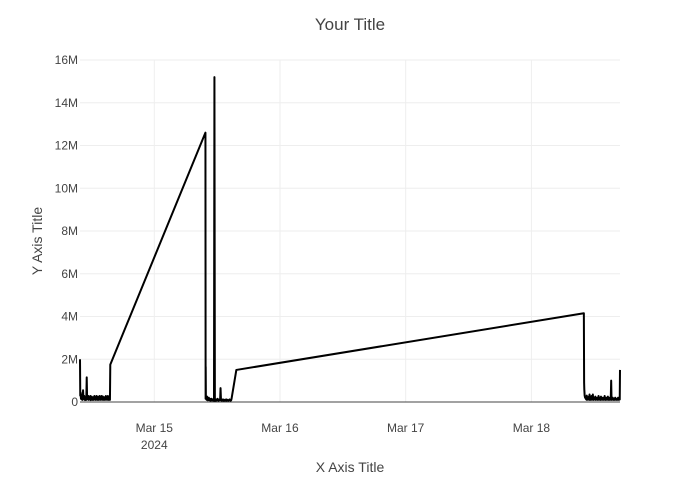 Image resolution: width=700 pixels, height=500 pixels. I want to click on y-axis-ticks: 0 2M 4M 6M 8M 10M 12M 14M 16M, so click(67, 231).